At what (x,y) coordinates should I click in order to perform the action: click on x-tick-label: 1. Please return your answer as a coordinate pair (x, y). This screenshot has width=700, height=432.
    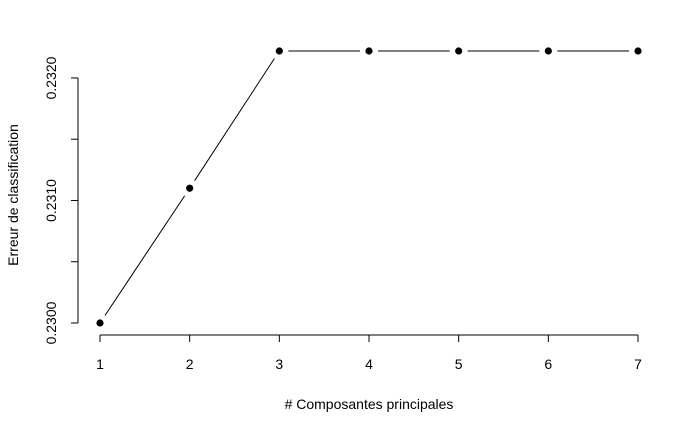
    Looking at the image, I should click on (100, 364).